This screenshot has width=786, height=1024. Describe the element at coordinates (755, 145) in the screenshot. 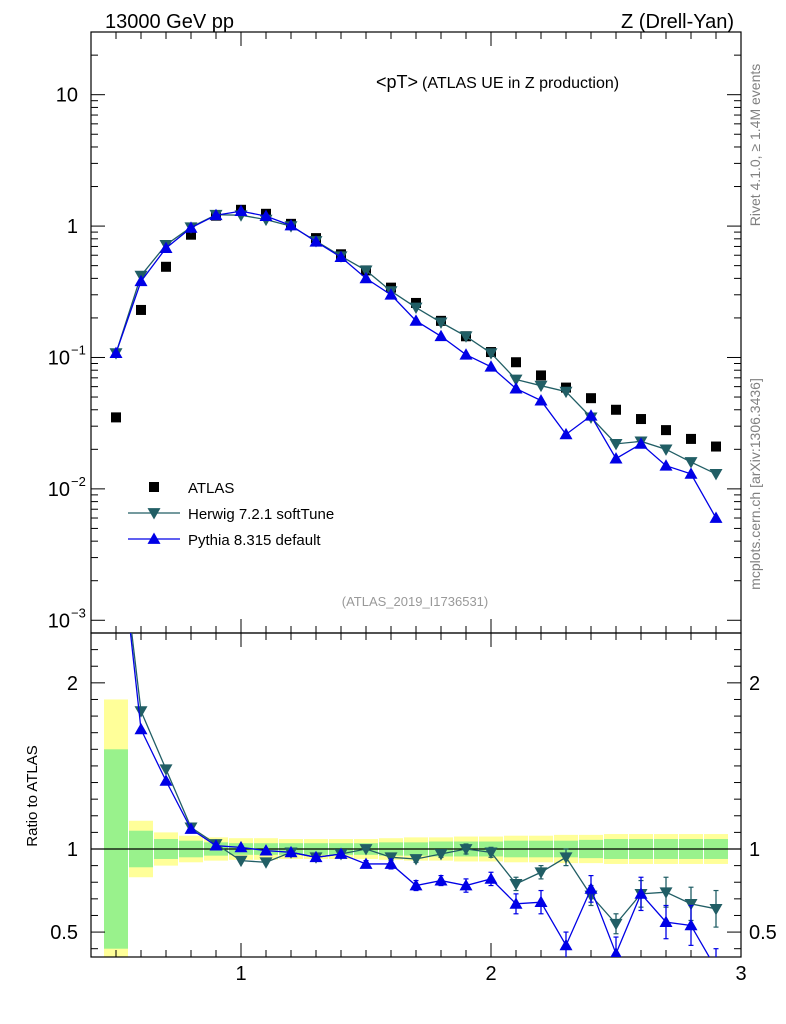

I see `rivet-label: Rivet 4.1.0, ≥ 1.4M events` at that location.